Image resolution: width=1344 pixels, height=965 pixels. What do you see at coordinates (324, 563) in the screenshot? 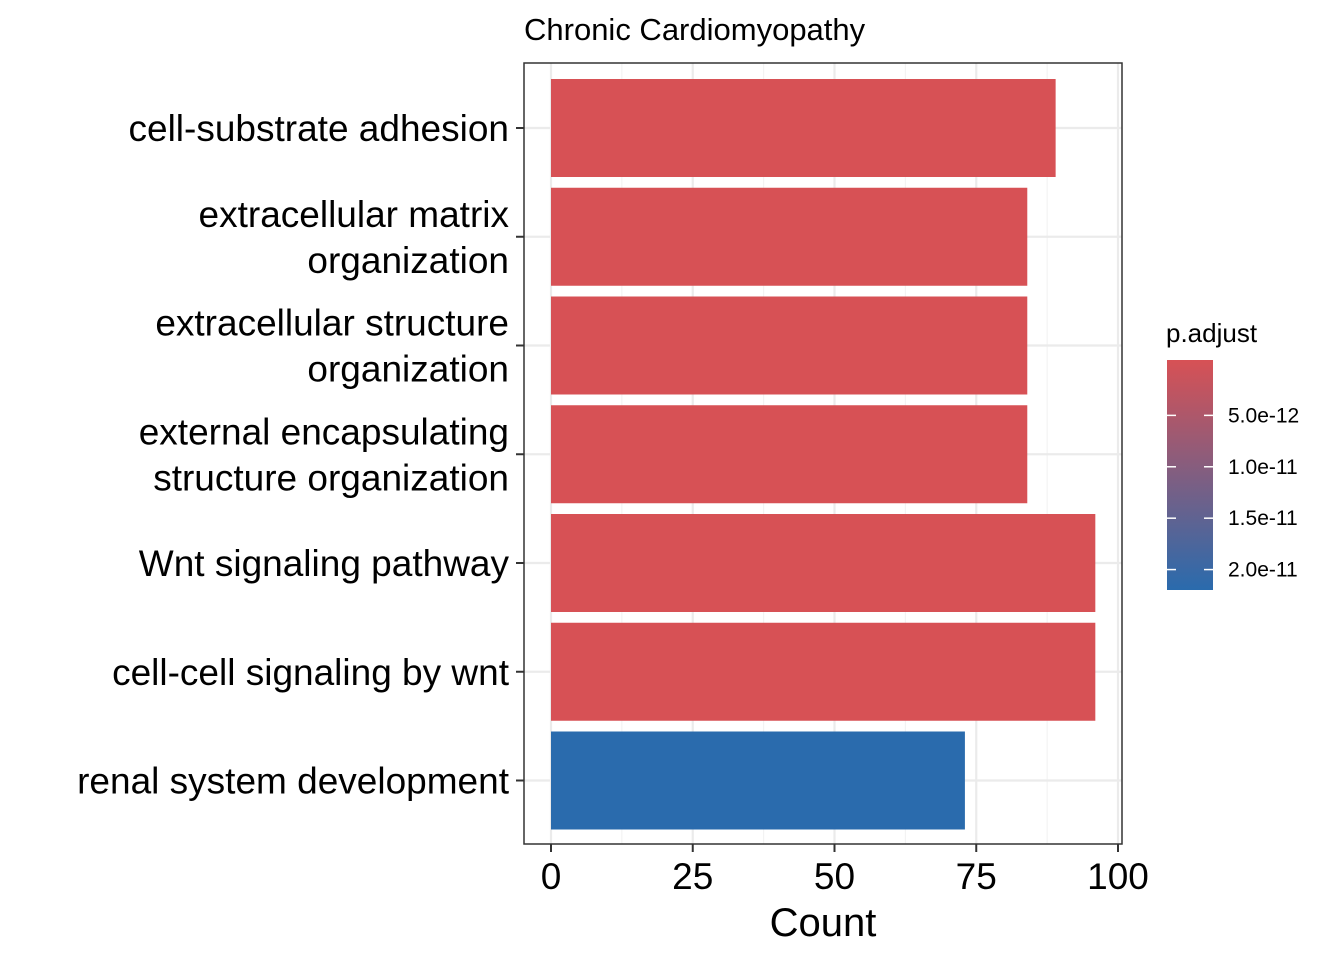
I see `category-label: Wnt signaling pathway` at bounding box center [324, 563].